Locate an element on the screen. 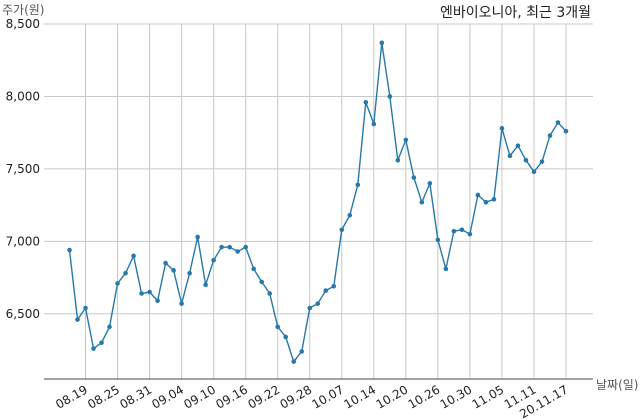 The height and width of the screenshot is (419, 640). x-tick-label: 10.30 is located at coordinates (456, 396).